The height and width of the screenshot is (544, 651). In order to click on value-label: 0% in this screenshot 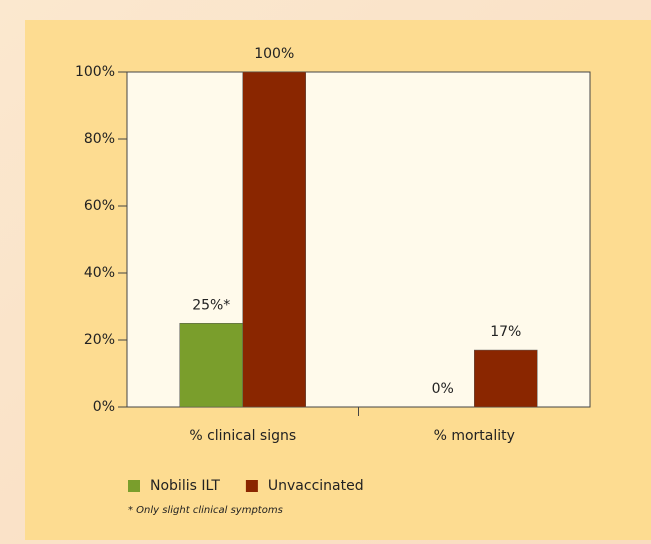, I will do `click(443, 389)`.